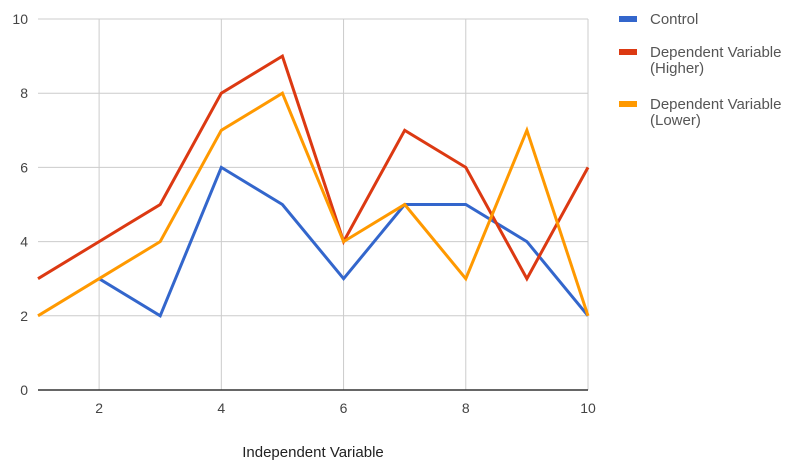 The width and height of the screenshot is (809, 466). What do you see at coordinates (24, 316) in the screenshot?
I see `y-tick-label: 2` at bounding box center [24, 316].